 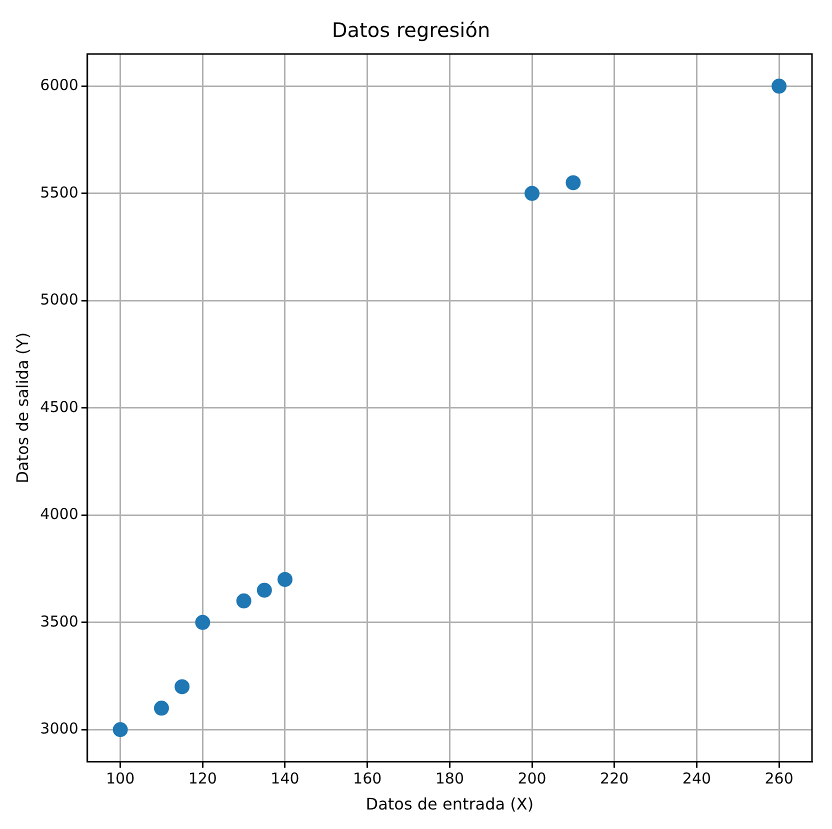 What do you see at coordinates (59, 621) in the screenshot?
I see `y-tick-label: 3500` at bounding box center [59, 621].